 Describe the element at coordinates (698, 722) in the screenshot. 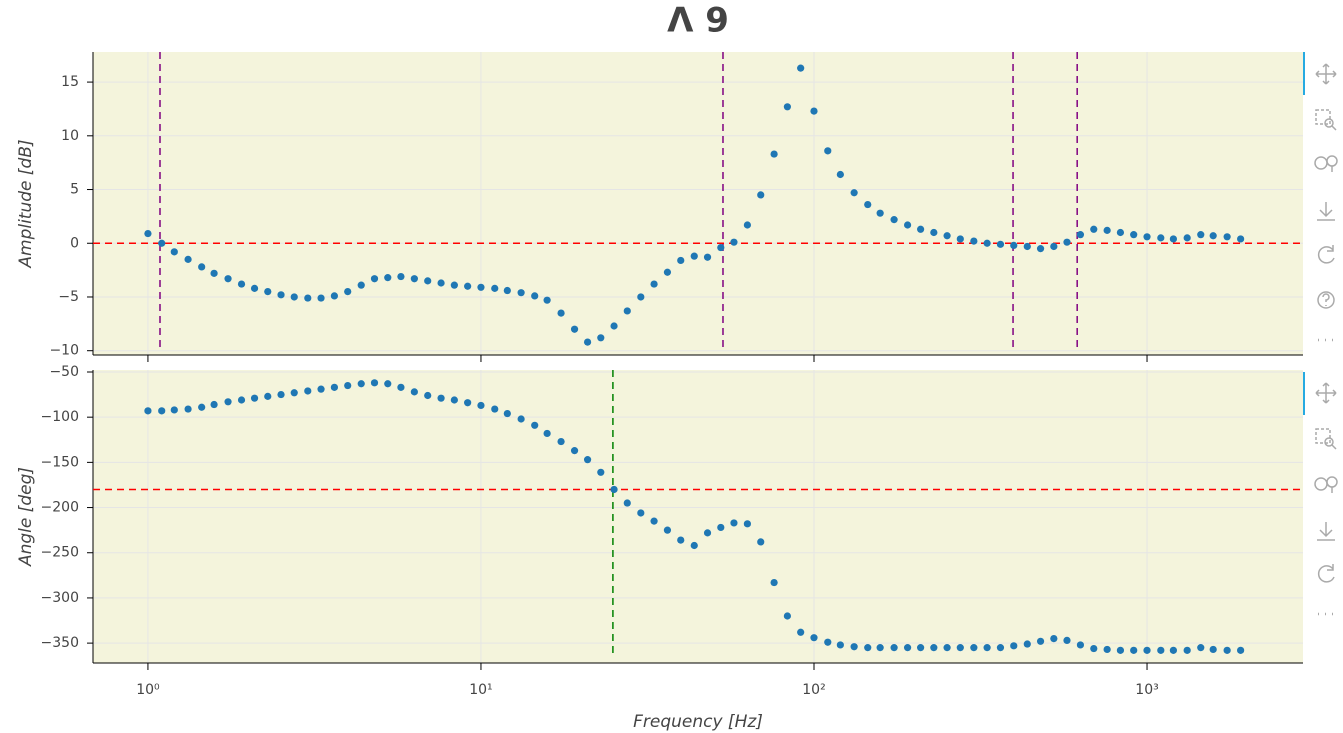

I see `x-axis-label: Frequency [Hz]` at that location.